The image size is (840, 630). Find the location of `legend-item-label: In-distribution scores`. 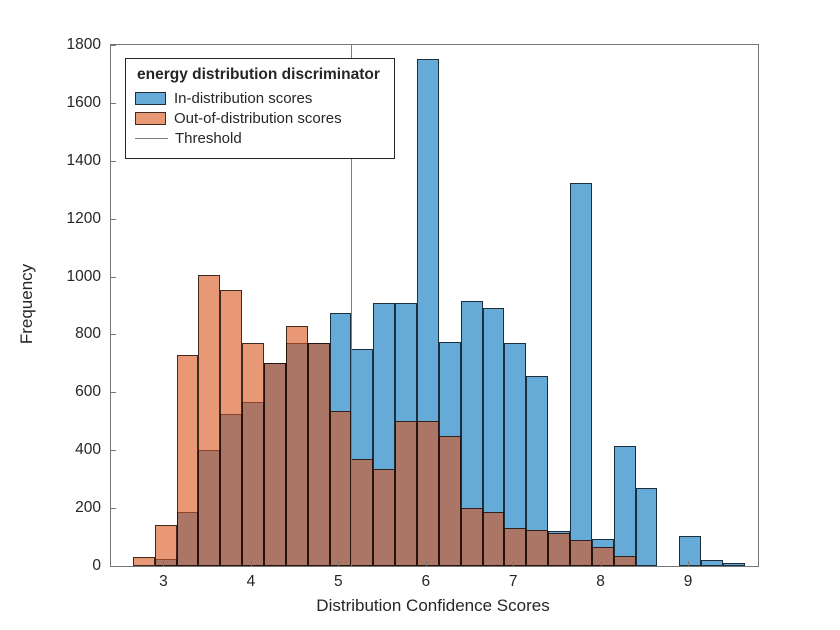

legend-item-label: In-distribution scores is located at coordinates (243, 98).